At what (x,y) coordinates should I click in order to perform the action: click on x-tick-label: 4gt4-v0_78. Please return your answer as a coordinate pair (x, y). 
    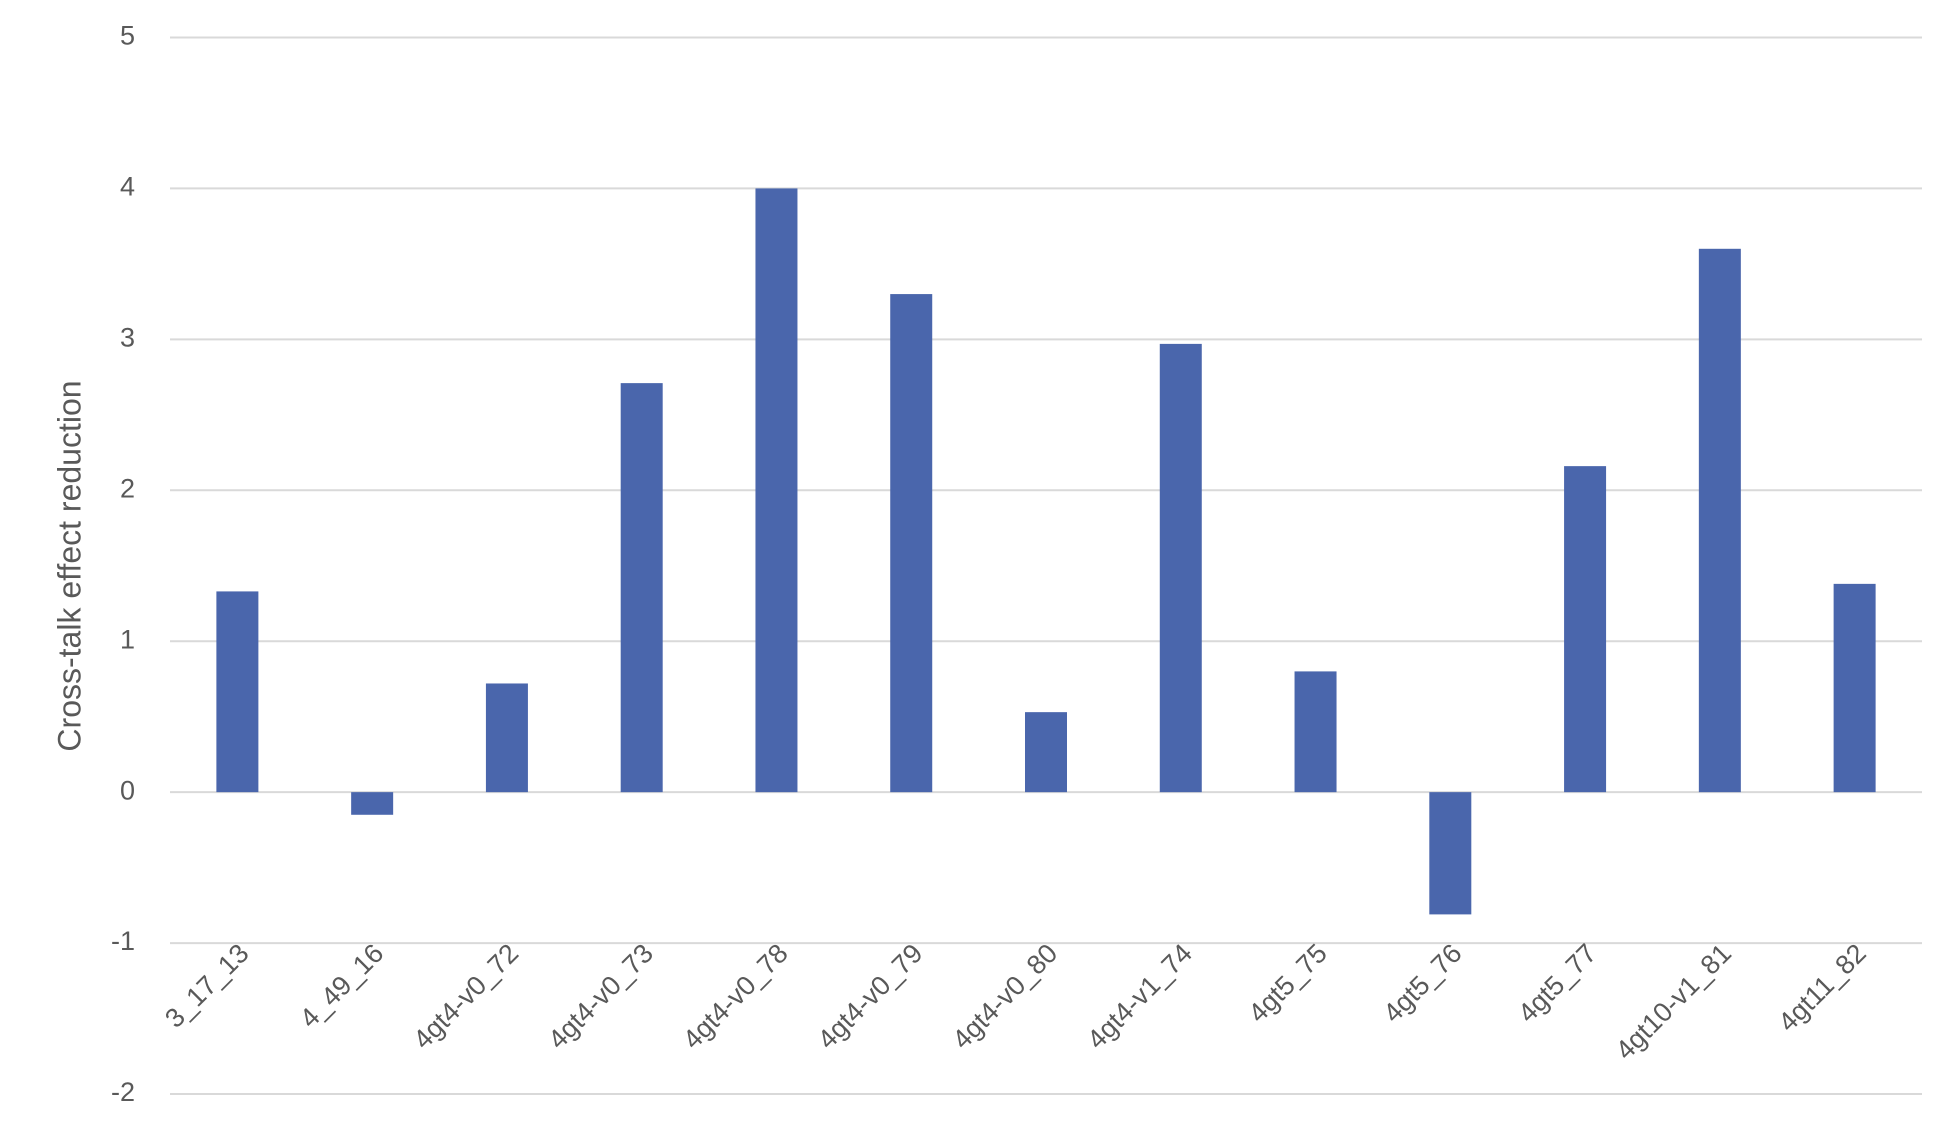
    Looking at the image, I should click on (735, 996).